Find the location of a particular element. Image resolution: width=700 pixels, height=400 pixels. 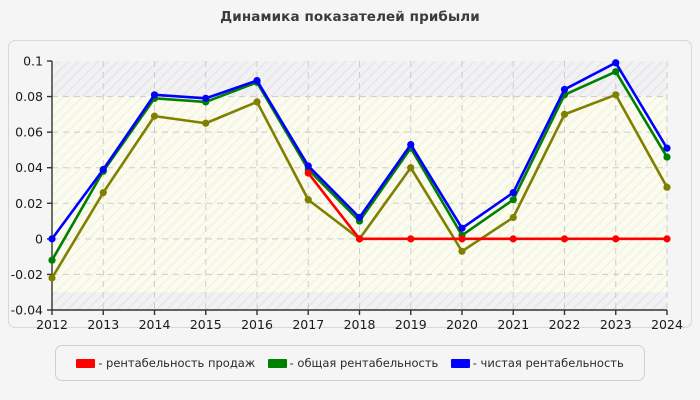

legend-item-label: - общая рентабельность is located at coordinates (364, 363).